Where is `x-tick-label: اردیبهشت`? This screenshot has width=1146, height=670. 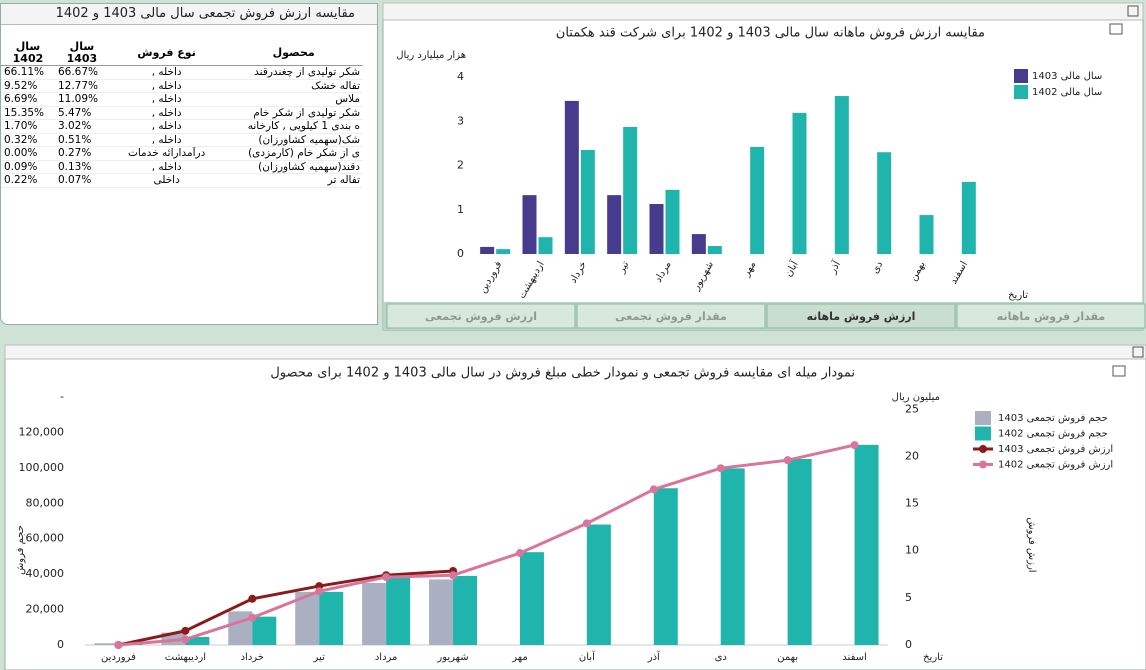
x-tick-label: اردیبهشت is located at coordinates (185, 657).